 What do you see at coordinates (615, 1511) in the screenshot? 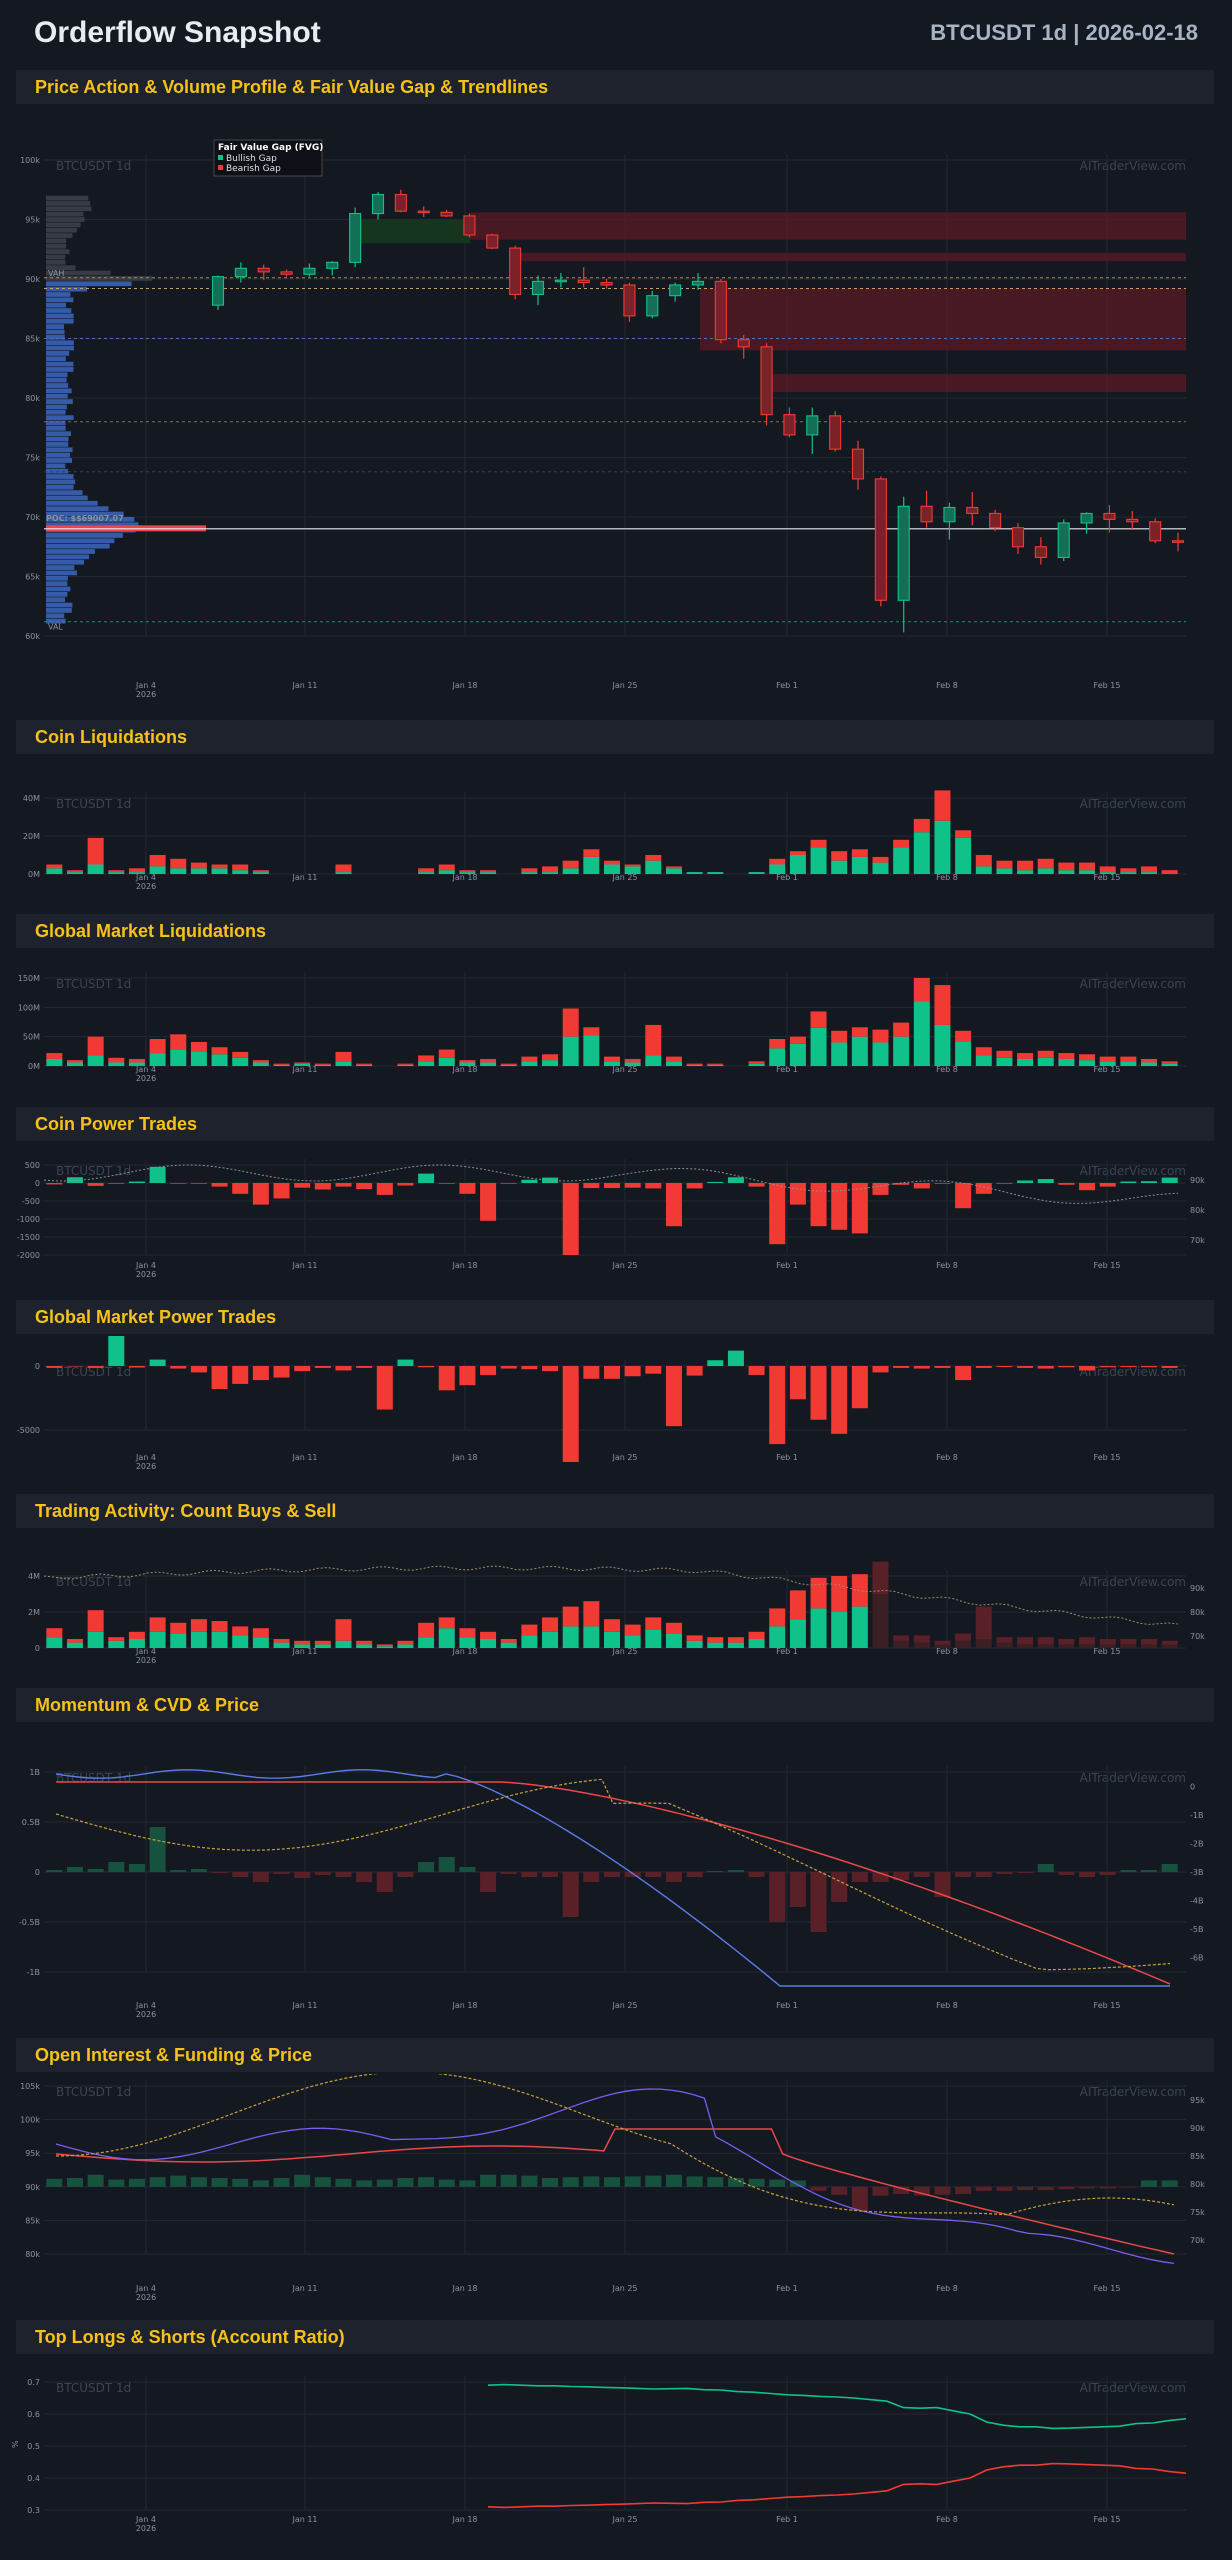
I see `section-trading-activity: Trading Activity: Count Buys & Sell` at bounding box center [615, 1511].